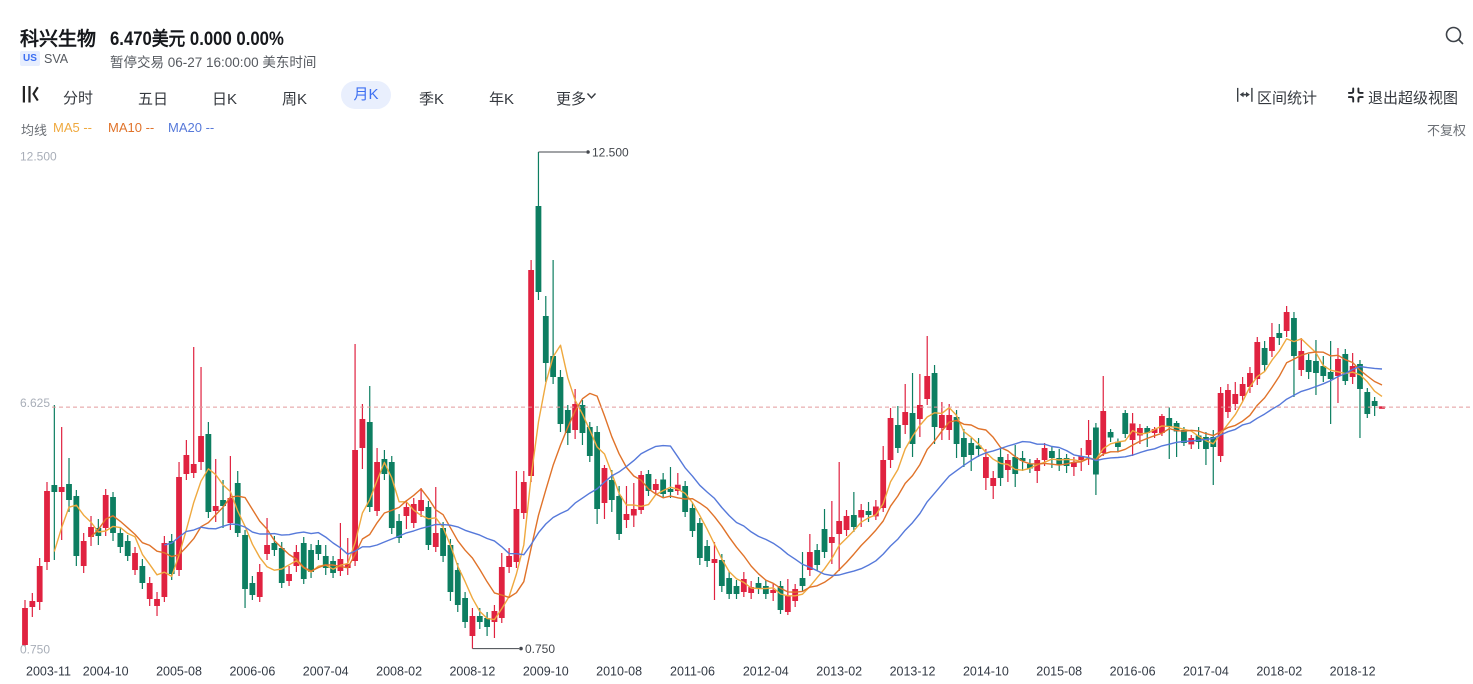  Describe the element at coordinates (48, 672) in the screenshot. I see `svg-text: 2003-11` at that location.